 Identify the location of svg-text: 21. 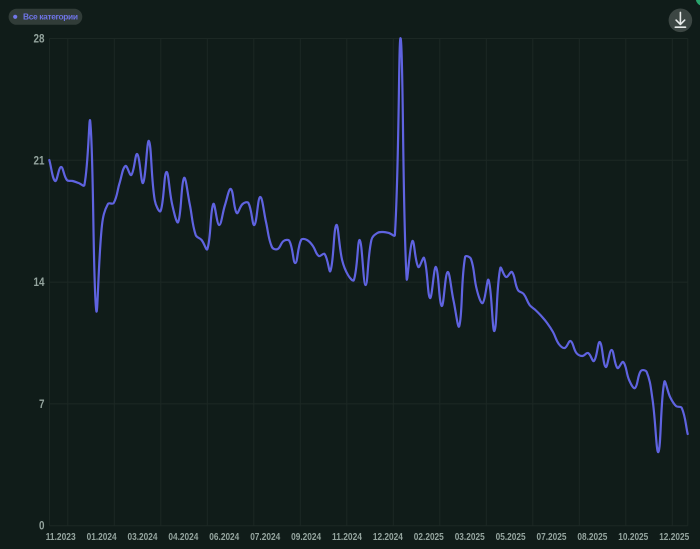
(39, 160).